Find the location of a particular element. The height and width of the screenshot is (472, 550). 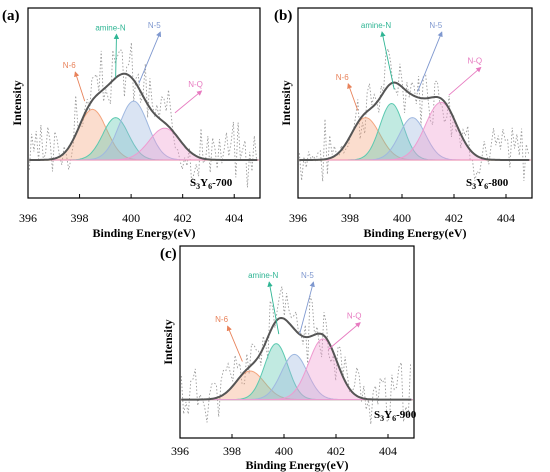

panel-label: (b) is located at coordinates (283, 16).